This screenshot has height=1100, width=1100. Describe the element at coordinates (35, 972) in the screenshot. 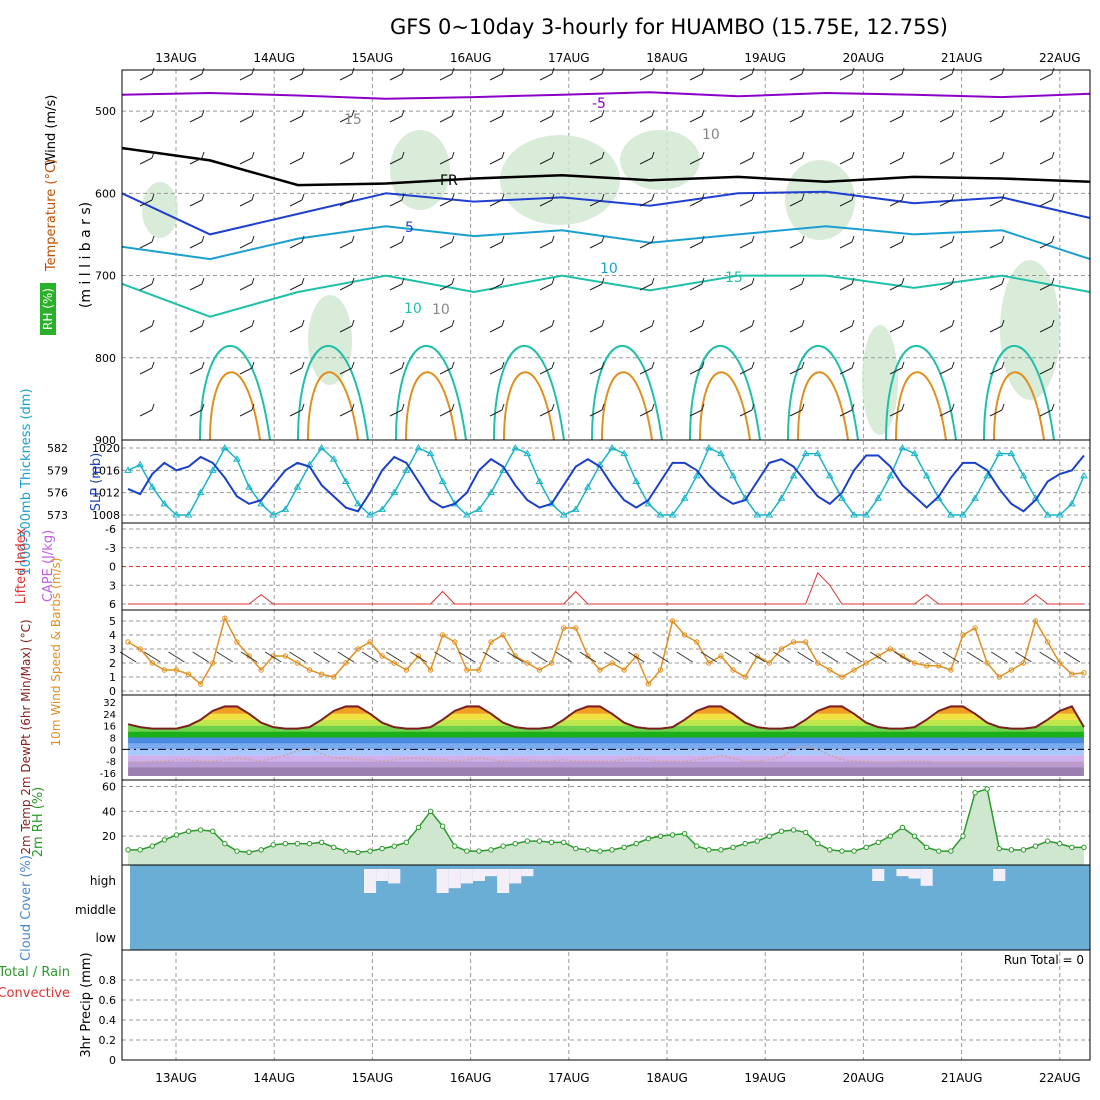

I see `precip-legend-total: Total / Rain` at that location.